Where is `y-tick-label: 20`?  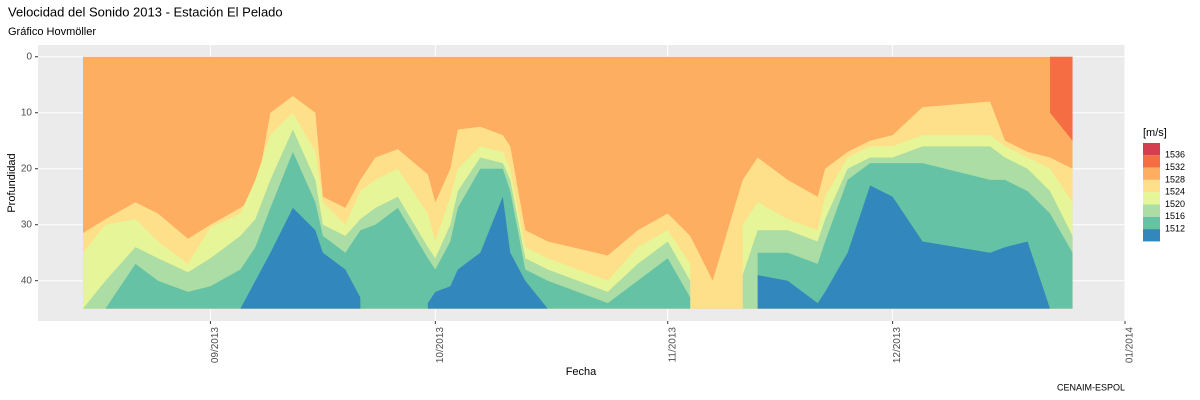 y-tick-label: 20 is located at coordinates (27, 168).